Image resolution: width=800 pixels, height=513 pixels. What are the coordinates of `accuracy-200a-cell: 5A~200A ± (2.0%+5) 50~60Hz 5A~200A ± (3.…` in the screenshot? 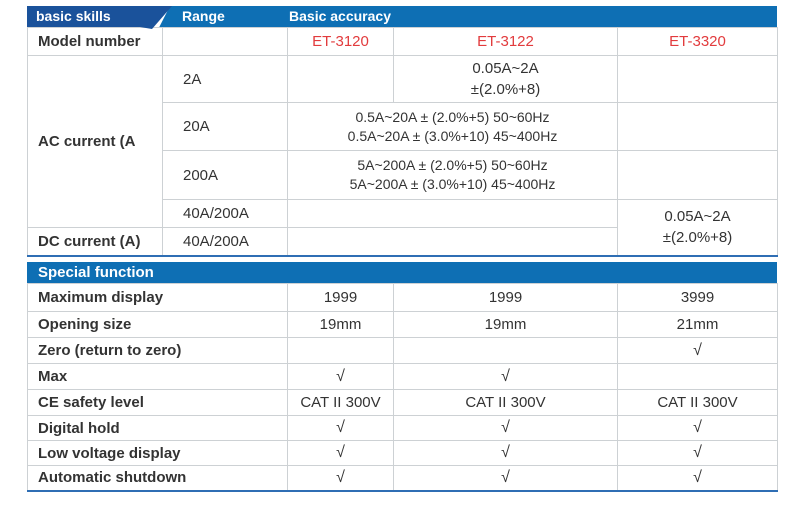 It's located at (452, 175).